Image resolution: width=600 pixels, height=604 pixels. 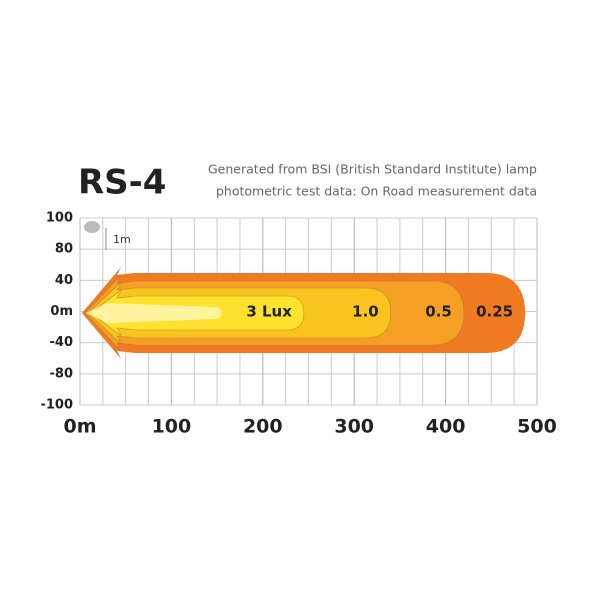 What do you see at coordinates (263, 427) in the screenshot?
I see `x-tick-label: 200` at bounding box center [263, 427].